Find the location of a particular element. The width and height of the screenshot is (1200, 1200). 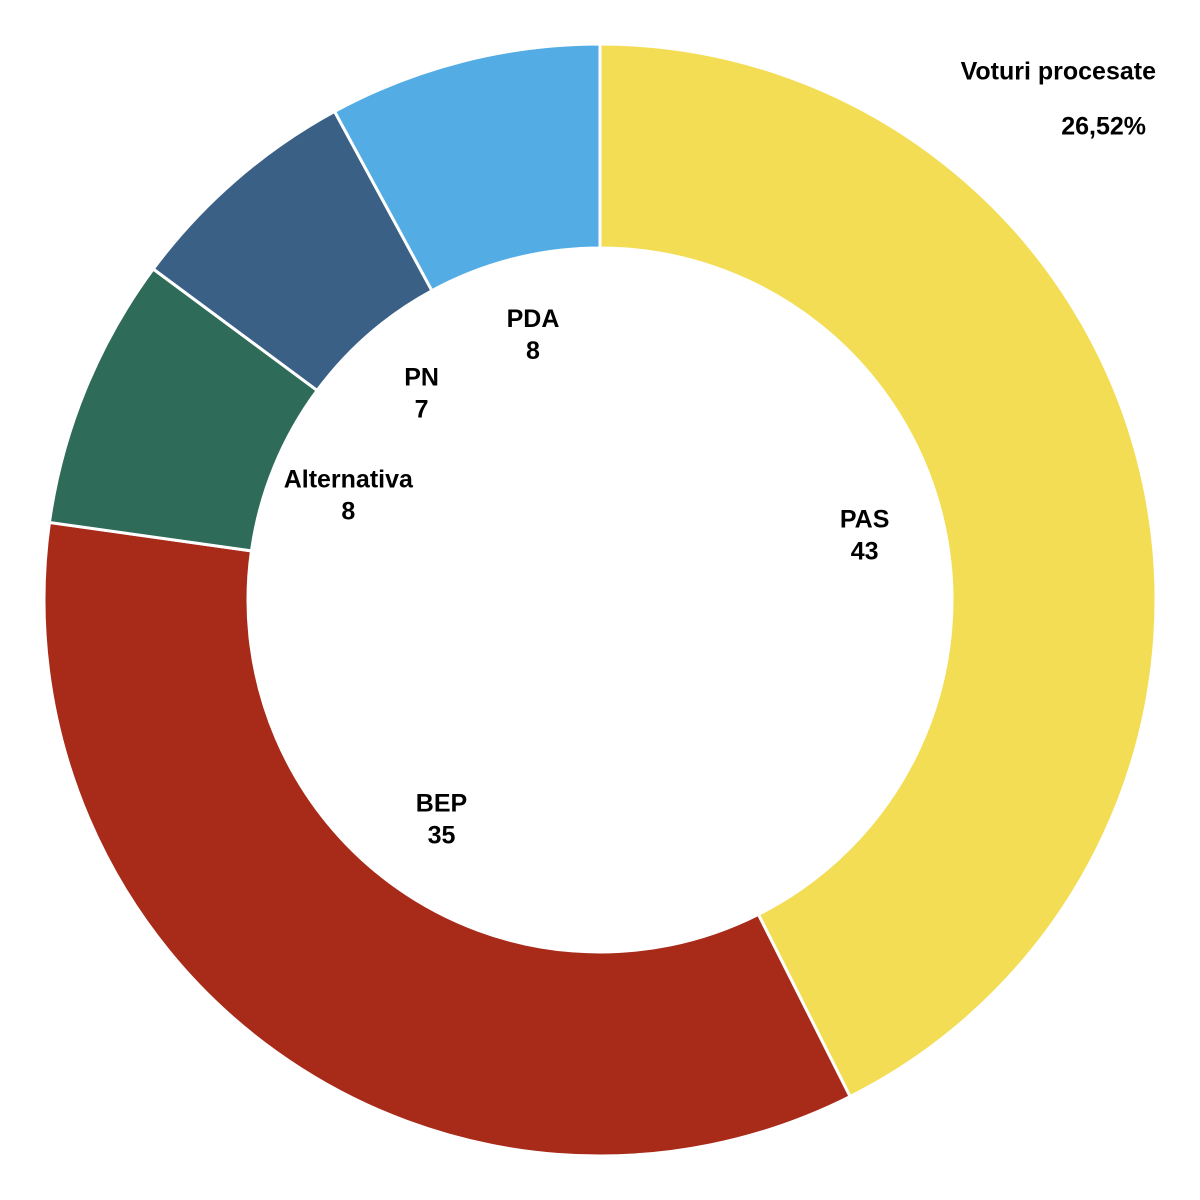

slice-value: 7 is located at coordinates (422, 409).